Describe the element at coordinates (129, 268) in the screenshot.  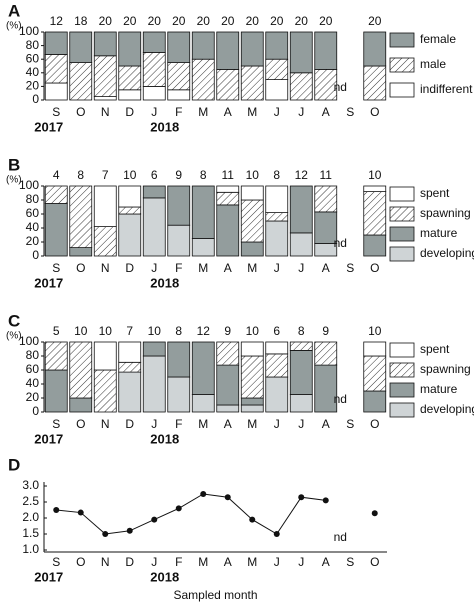
I see `x-tick-label: D` at that location.